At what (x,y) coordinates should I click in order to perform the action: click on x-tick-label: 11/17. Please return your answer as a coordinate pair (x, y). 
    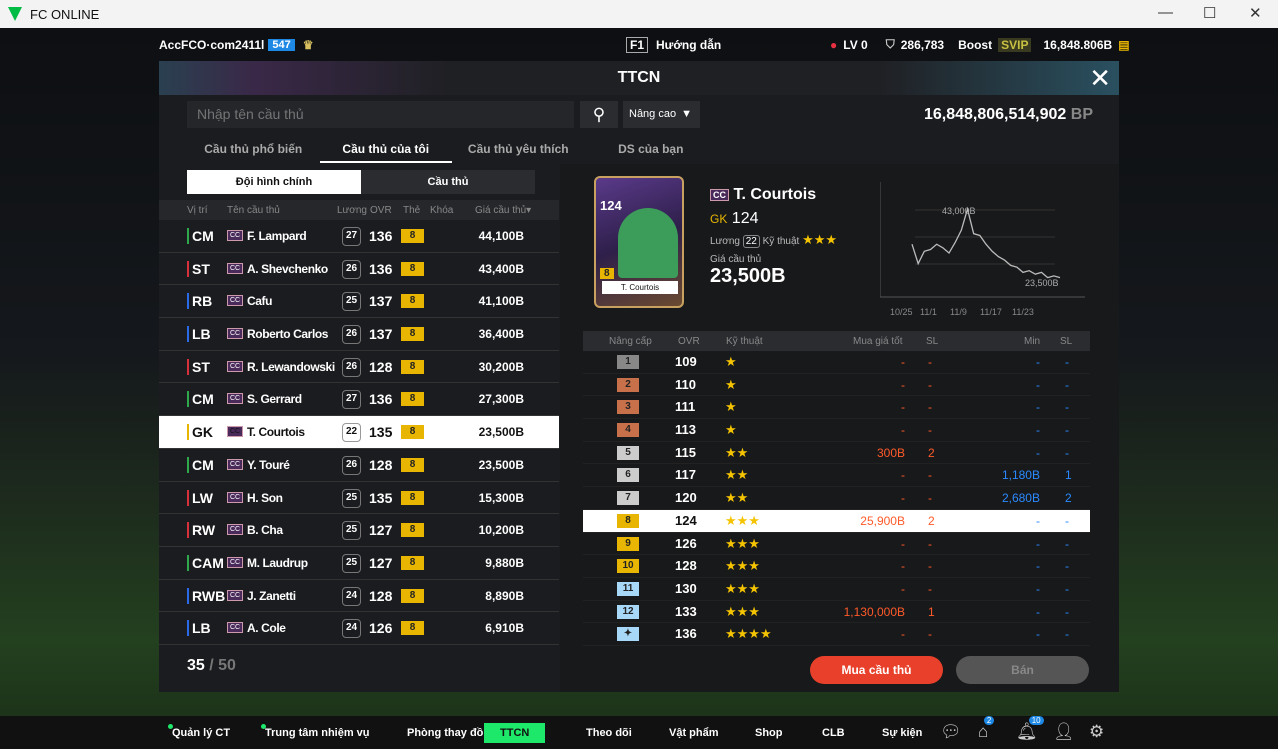
    Looking at the image, I should click on (991, 312).